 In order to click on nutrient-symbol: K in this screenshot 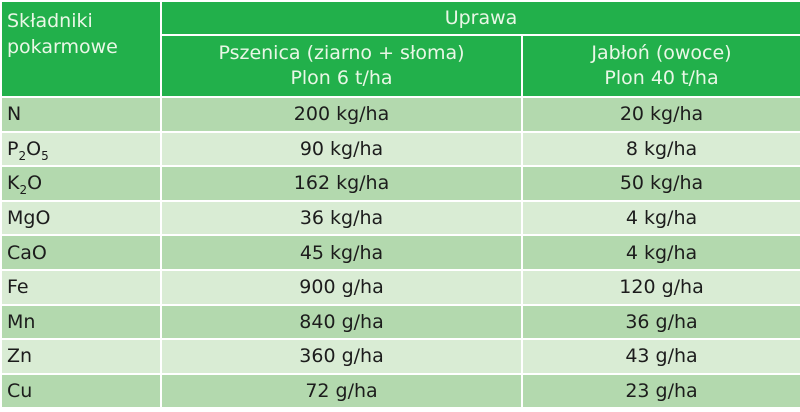, I will do `click(13, 183)`.